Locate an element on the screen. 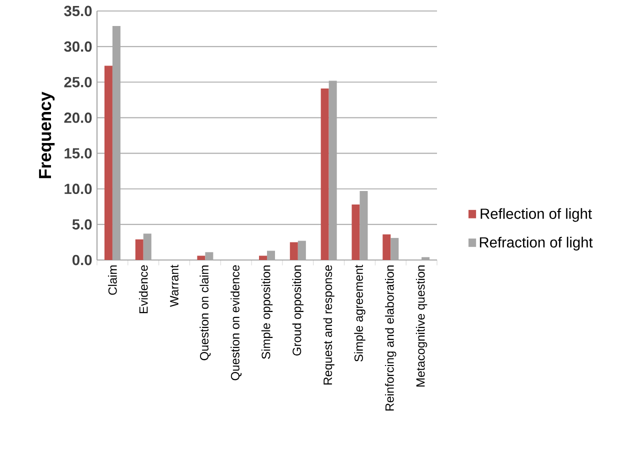  y-axis-title: Frequency is located at coordinates (47, 135).